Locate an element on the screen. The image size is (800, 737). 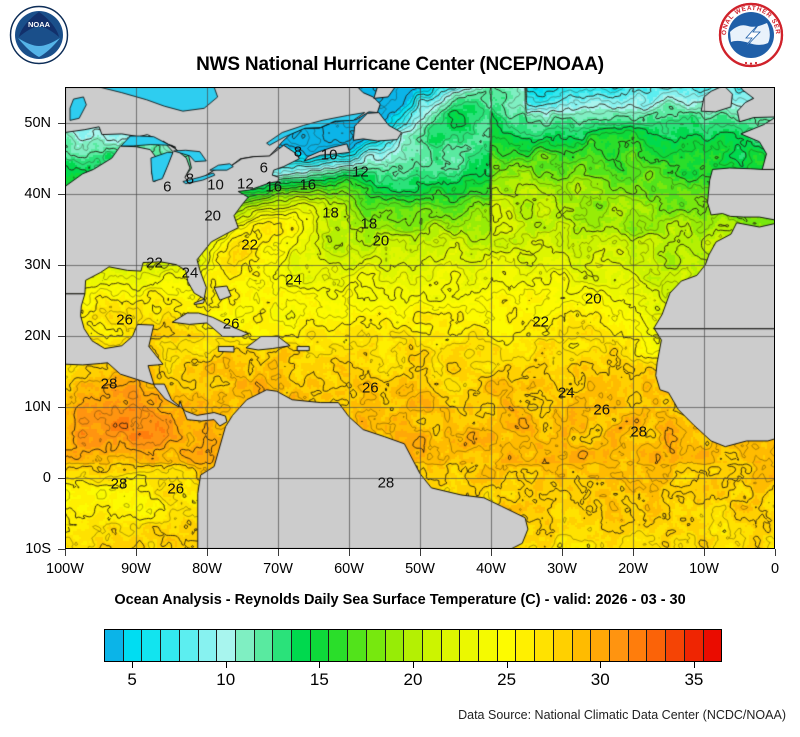
y-axis-label: 20N is located at coordinates (37, 335).